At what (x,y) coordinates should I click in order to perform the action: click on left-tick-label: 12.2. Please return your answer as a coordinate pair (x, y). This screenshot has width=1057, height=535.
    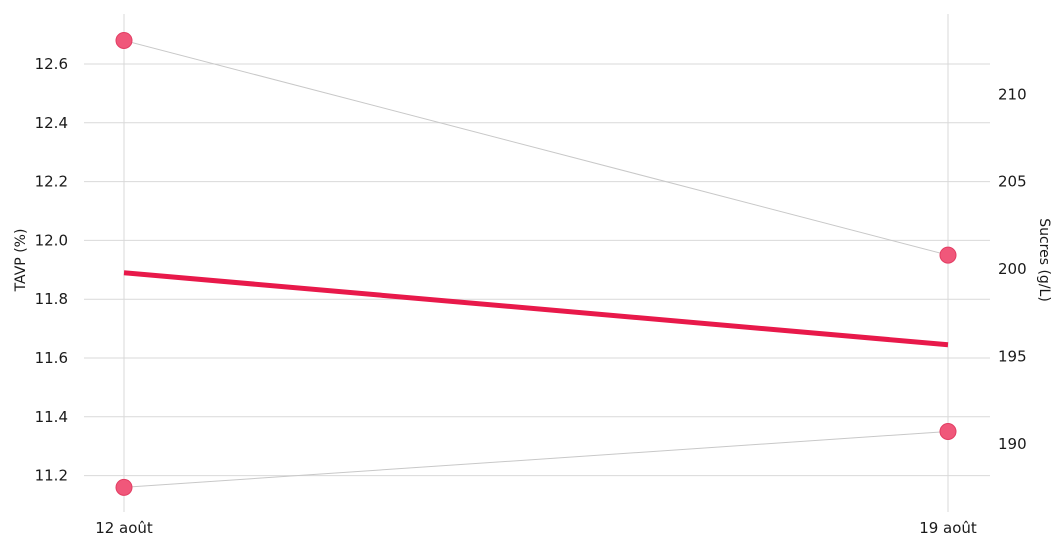
    Looking at the image, I should click on (51, 182).